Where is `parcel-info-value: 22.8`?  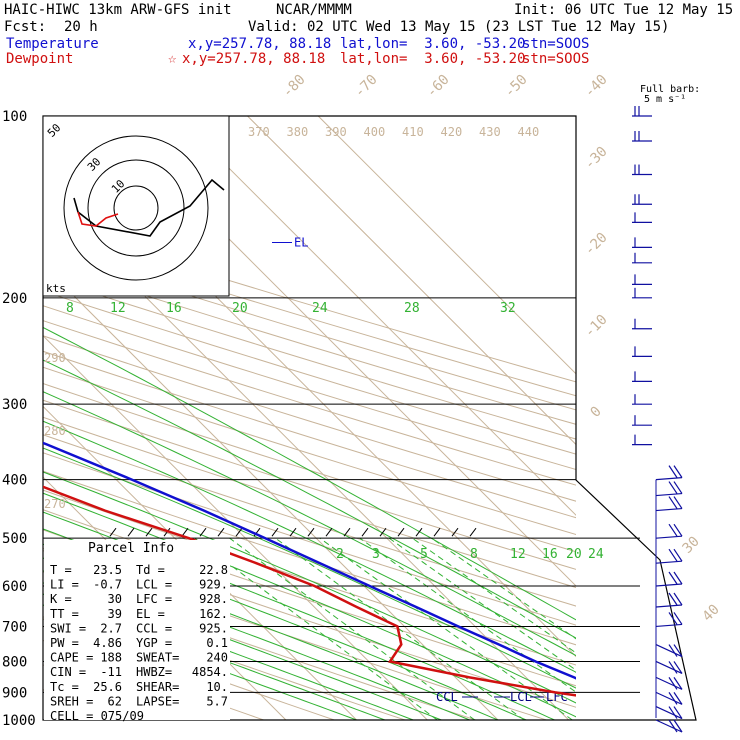 parcel-info-value: 22.8 is located at coordinates (213, 570).